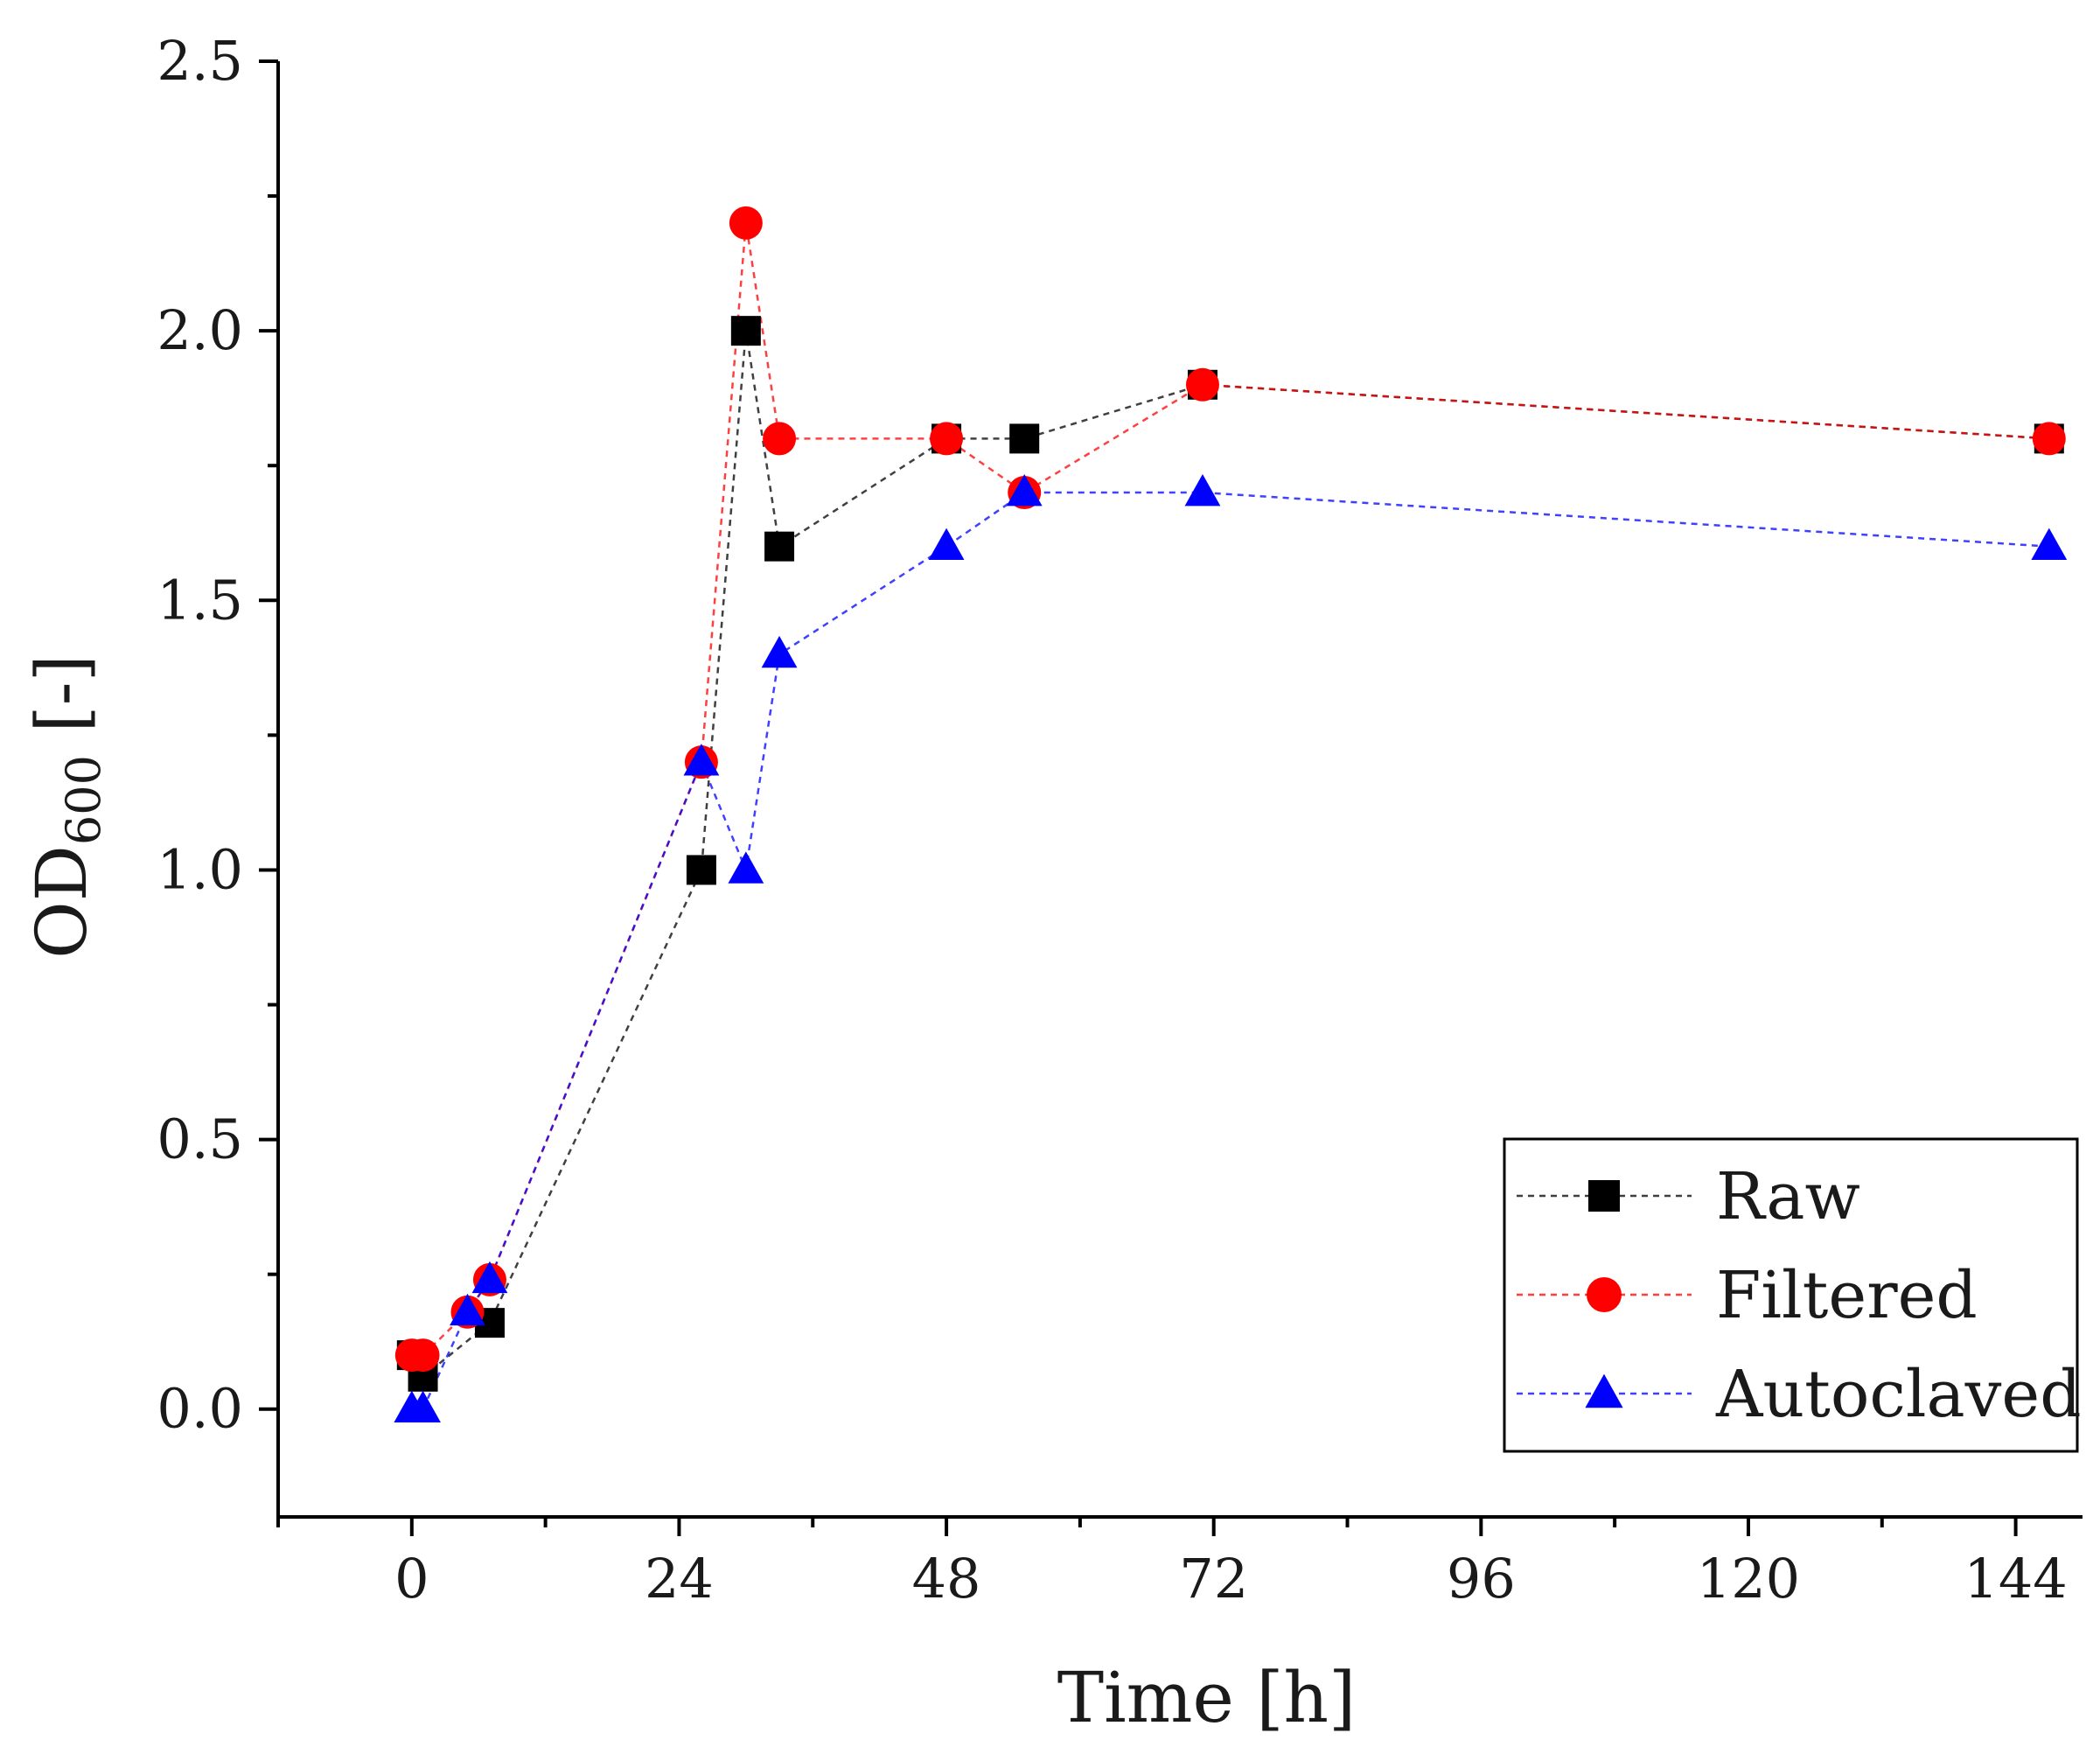 The width and height of the screenshot is (2100, 1747). What do you see at coordinates (679, 1579) in the screenshot?
I see `x-tick-label: 24` at bounding box center [679, 1579].